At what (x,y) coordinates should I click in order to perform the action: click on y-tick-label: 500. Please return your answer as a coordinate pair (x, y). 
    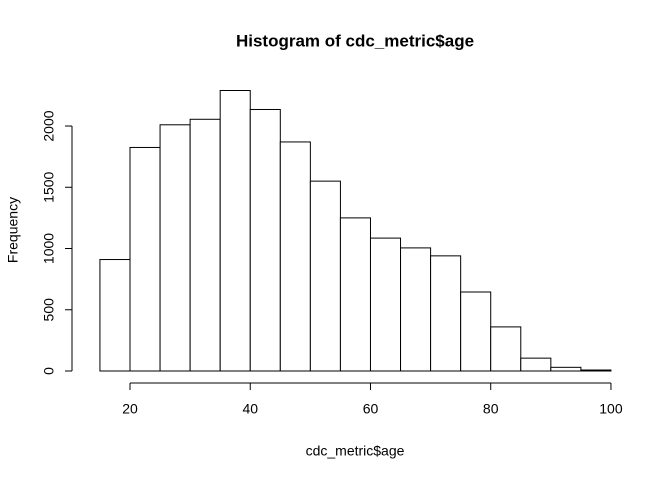
    Looking at the image, I should click on (49, 310).